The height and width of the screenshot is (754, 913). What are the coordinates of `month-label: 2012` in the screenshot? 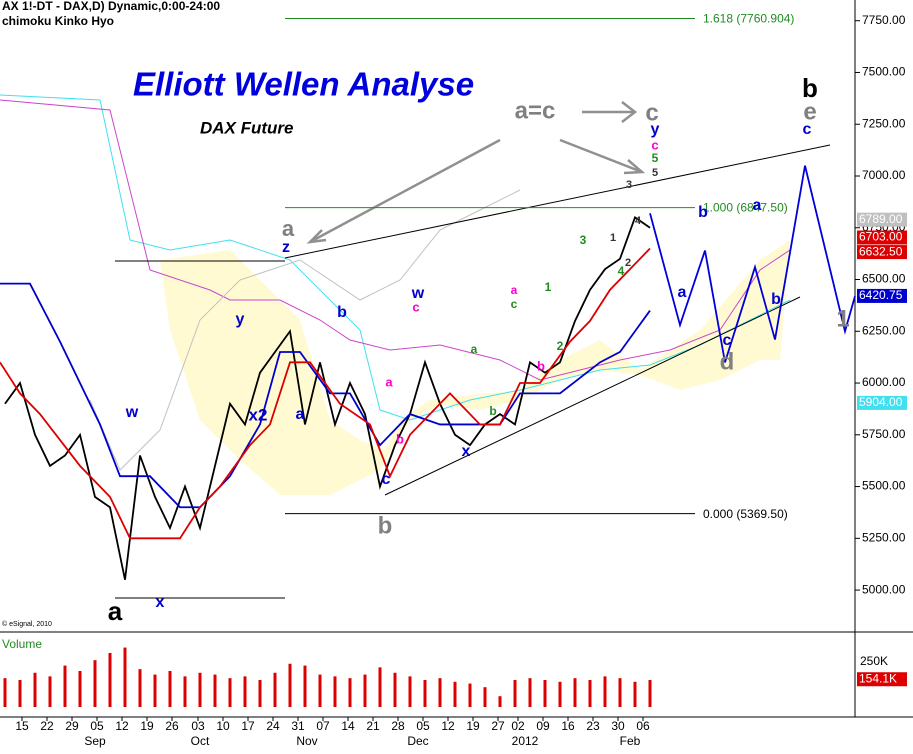 It's located at (525, 741).